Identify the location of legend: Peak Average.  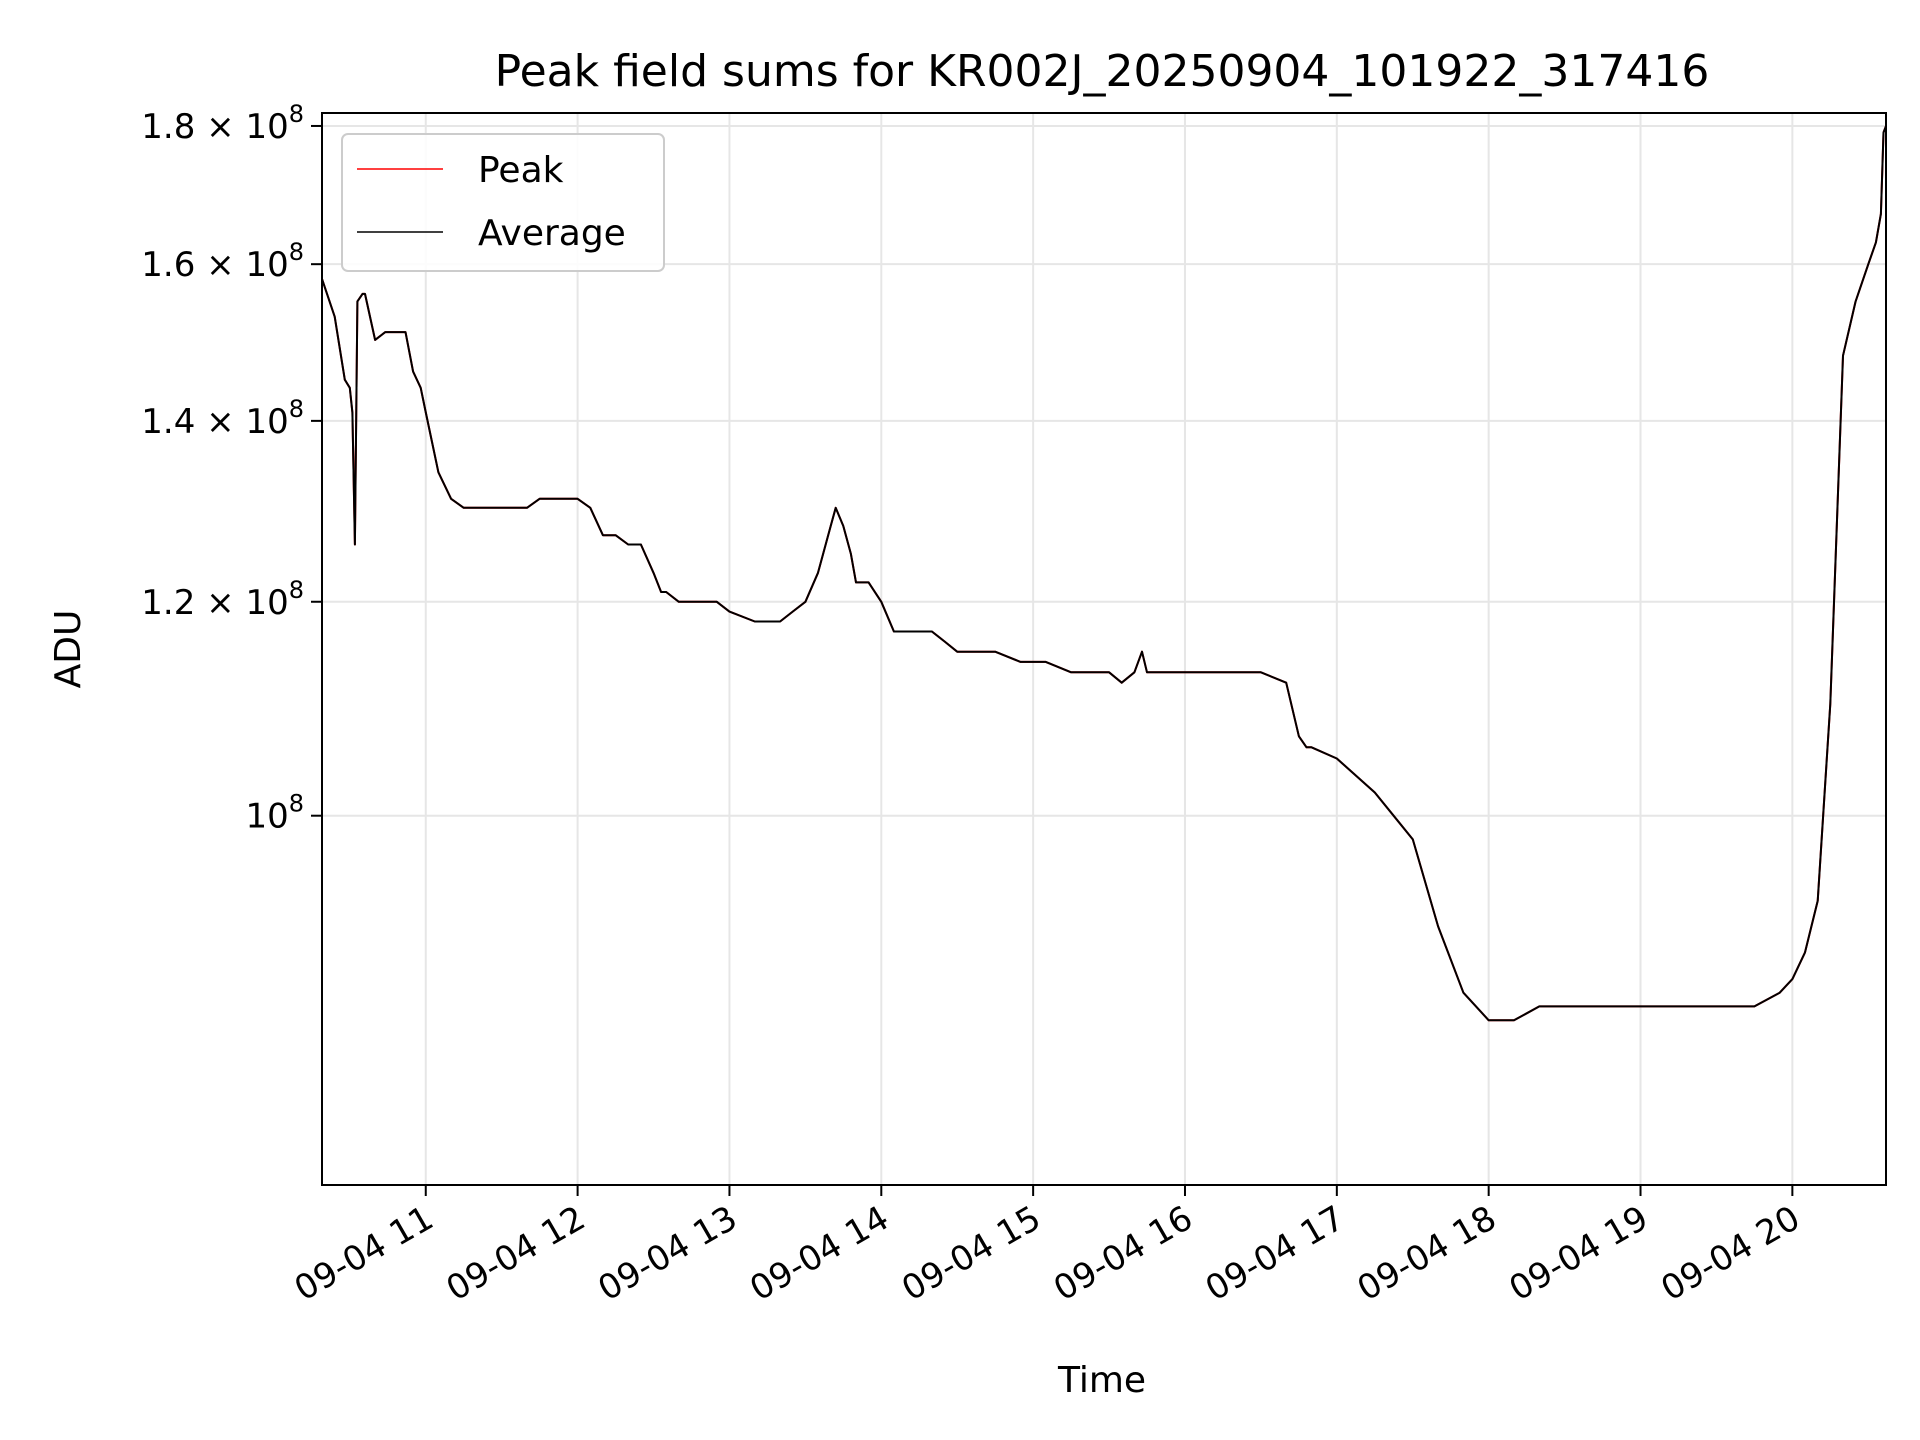
(503, 202).